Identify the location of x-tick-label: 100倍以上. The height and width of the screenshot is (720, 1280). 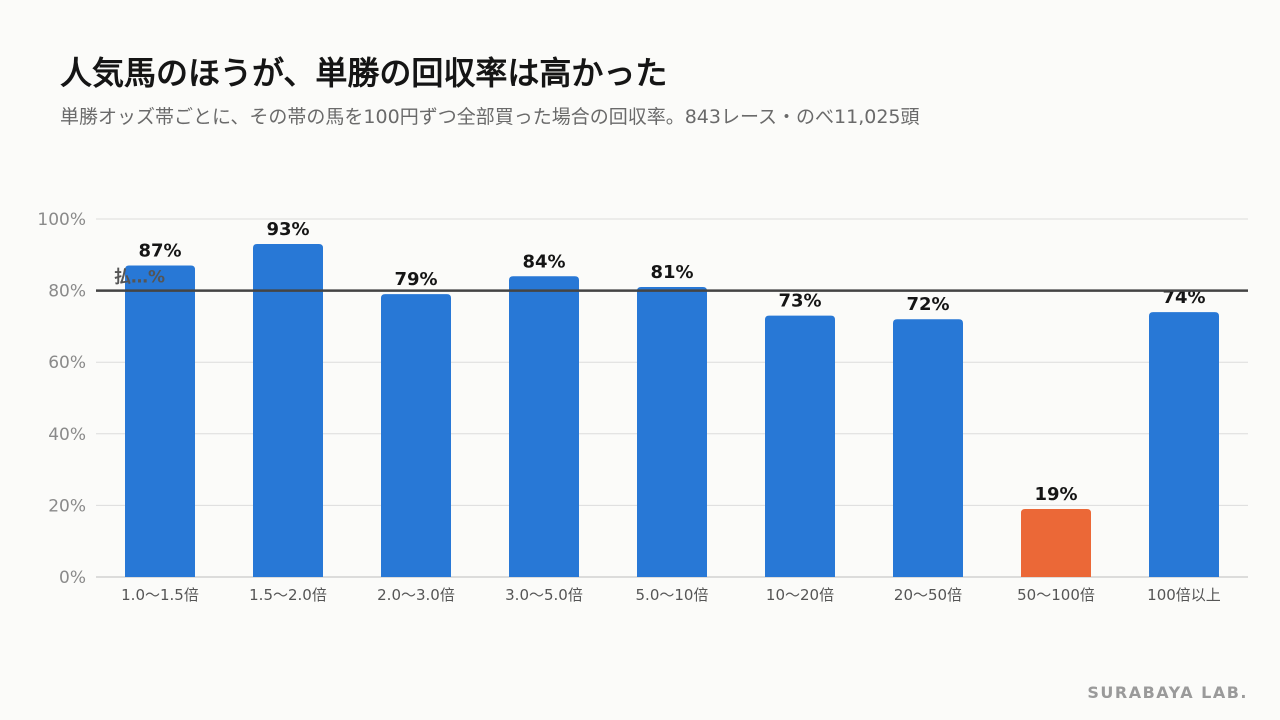
(1184, 595).